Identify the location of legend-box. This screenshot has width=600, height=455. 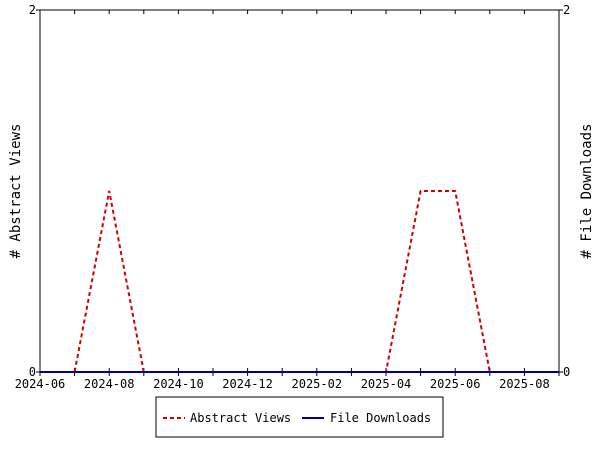
(299, 417).